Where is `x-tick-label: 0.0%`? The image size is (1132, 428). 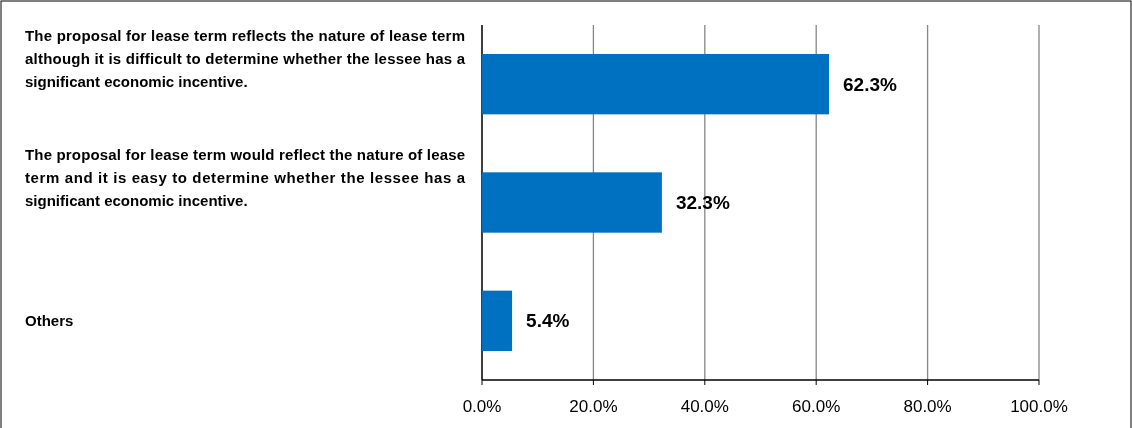 x-tick-label: 0.0% is located at coordinates (482, 406).